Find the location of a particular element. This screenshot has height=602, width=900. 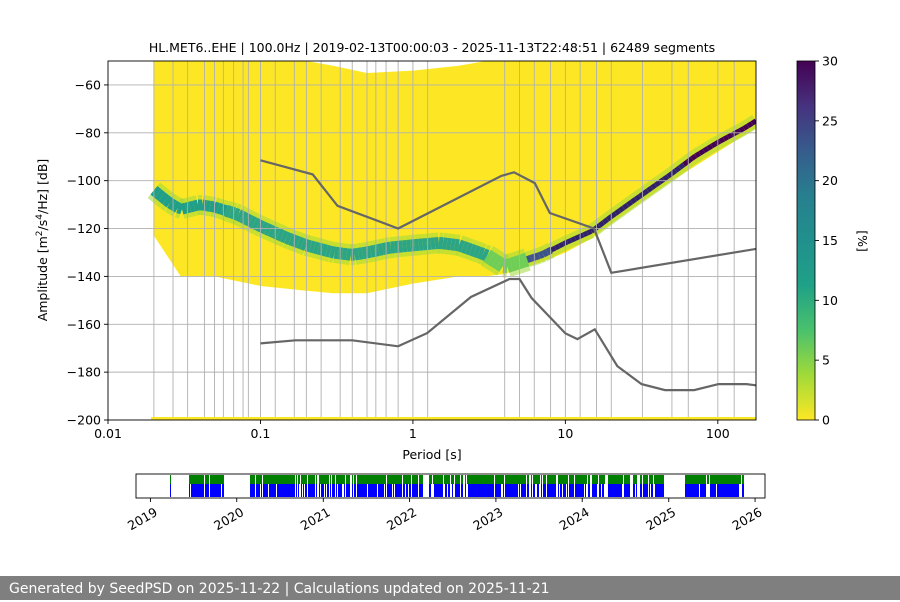

timeline-frame-bg is located at coordinates (450, 486).